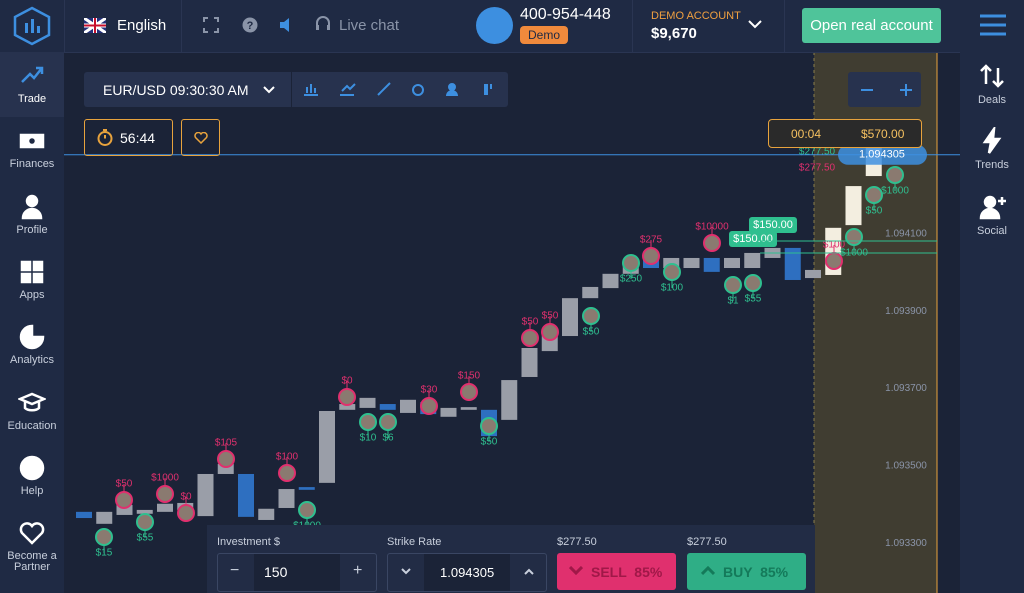 Image resolution: width=1024 pixels, height=593 pixels. I want to click on sidebar-item: Education, so click(32, 410).